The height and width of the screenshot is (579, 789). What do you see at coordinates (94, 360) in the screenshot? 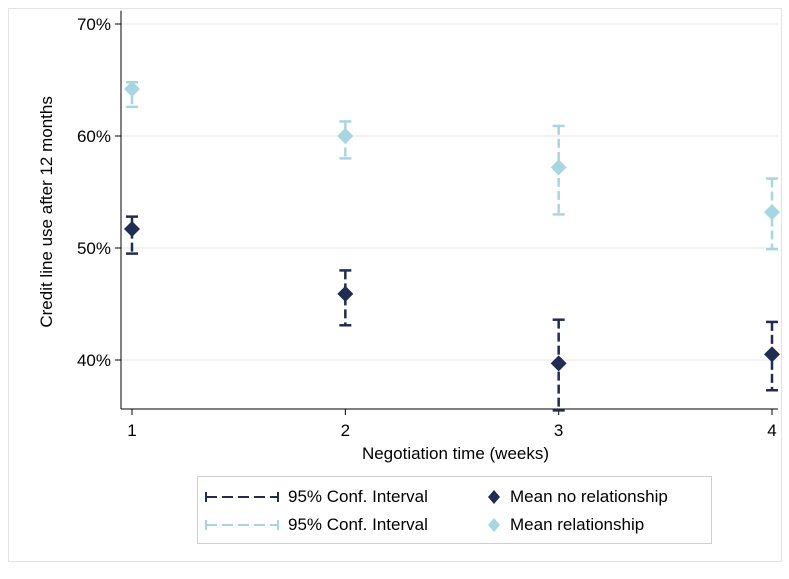
I see `y-tick-label: 40%` at bounding box center [94, 360].